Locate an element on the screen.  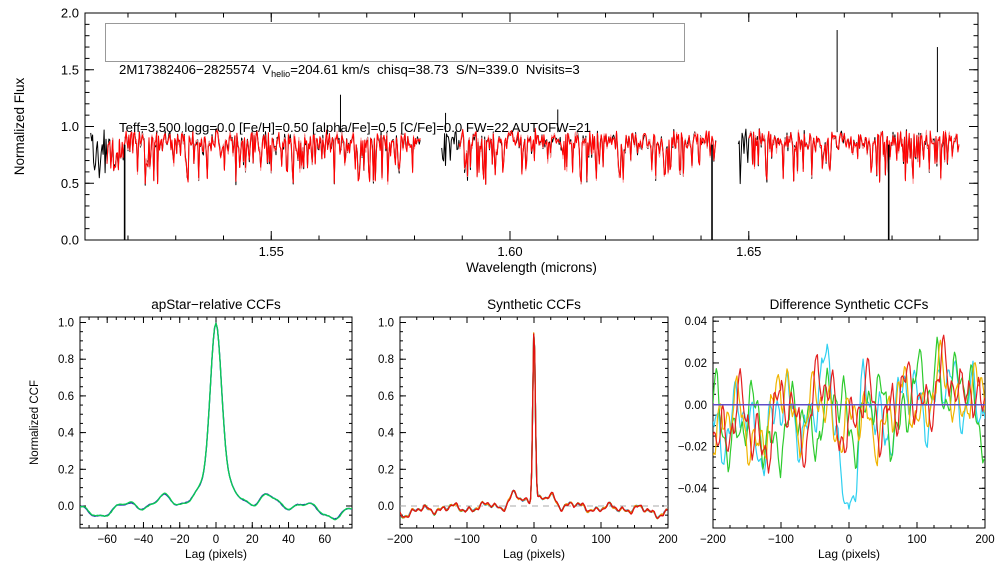
synthetic-ccf-xlabel: Lag (pixels) is located at coordinates (534, 554).